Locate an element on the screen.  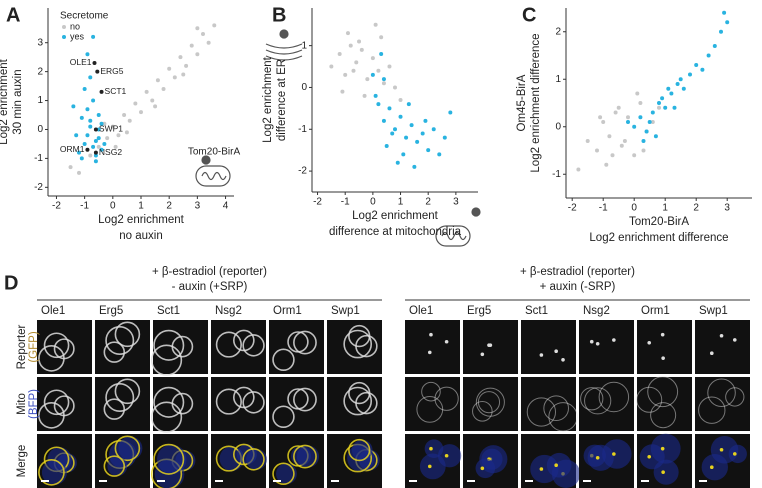
row-label: Reporter is located at coordinates (22, 346).